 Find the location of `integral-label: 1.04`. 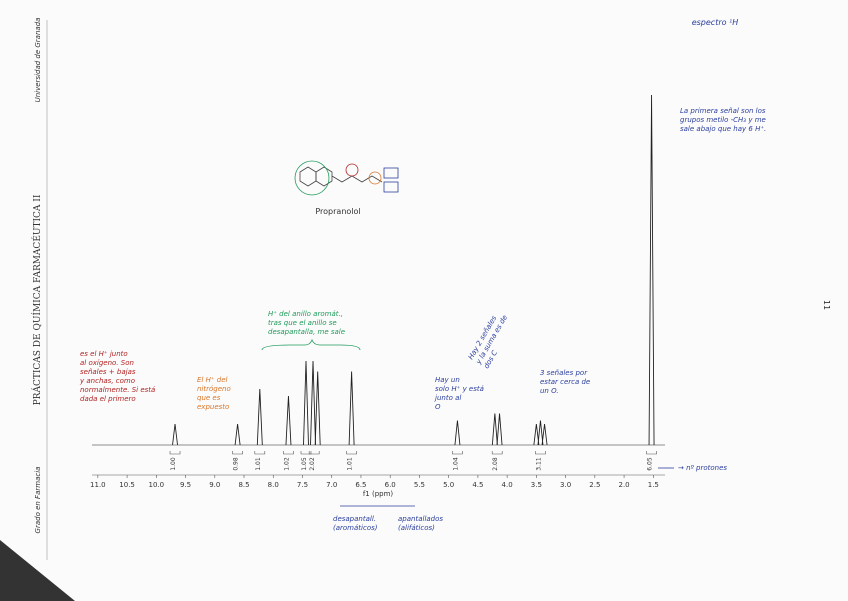

integral-label: 1.04 is located at coordinates (455, 464).